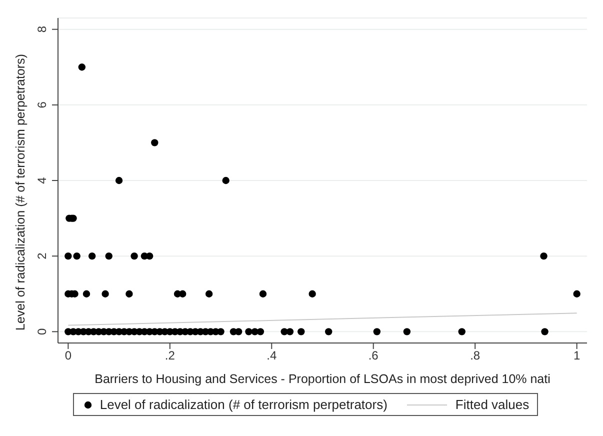 The image size is (603, 436). Describe the element at coordinates (243, 404) in the screenshot. I see `legend-label: Level of radicalization (# of terrorism perpetrators)` at that location.